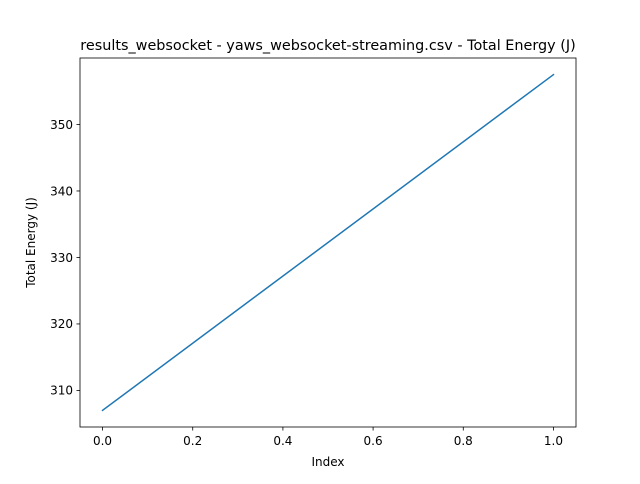 Image resolution: width=640 pixels, height=484 pixels. What do you see at coordinates (61, 125) in the screenshot?
I see `y-tick-label: 350` at bounding box center [61, 125].